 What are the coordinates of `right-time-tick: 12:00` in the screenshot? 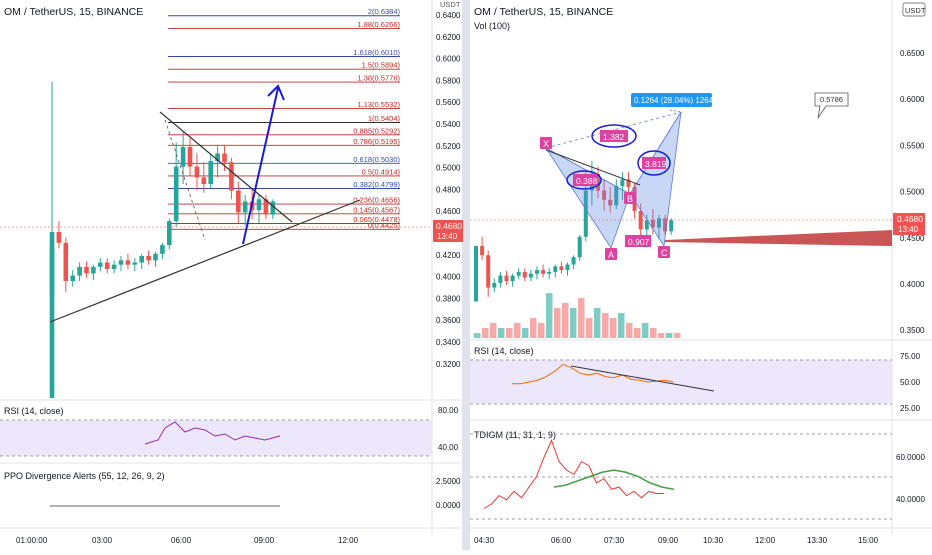 It's located at (765, 540).